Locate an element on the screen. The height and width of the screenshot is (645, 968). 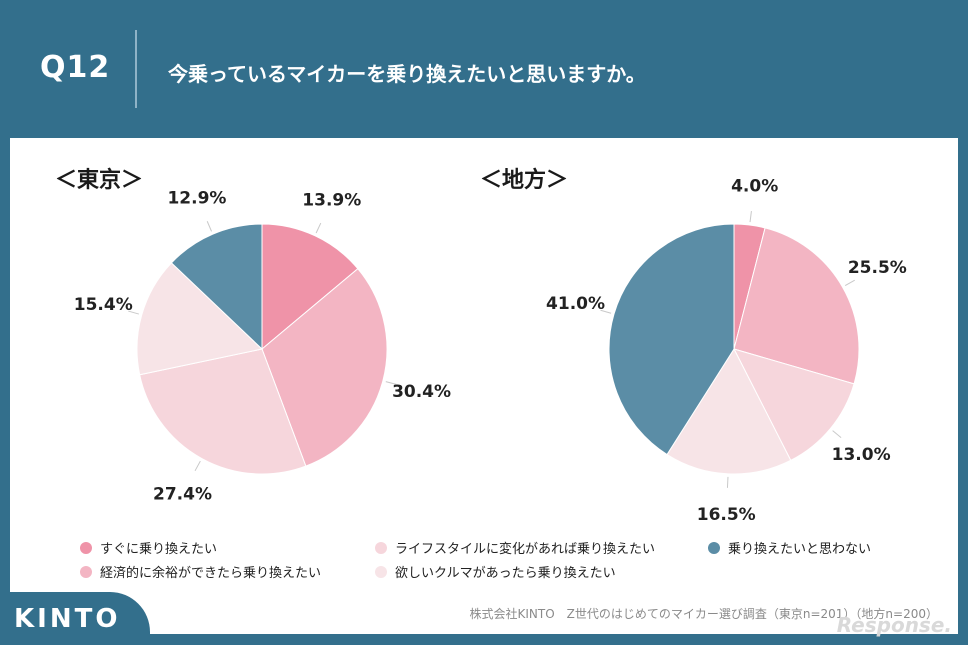
legend-item-no-switch: 乗り換えたいと思わない is located at coordinates (789, 547).